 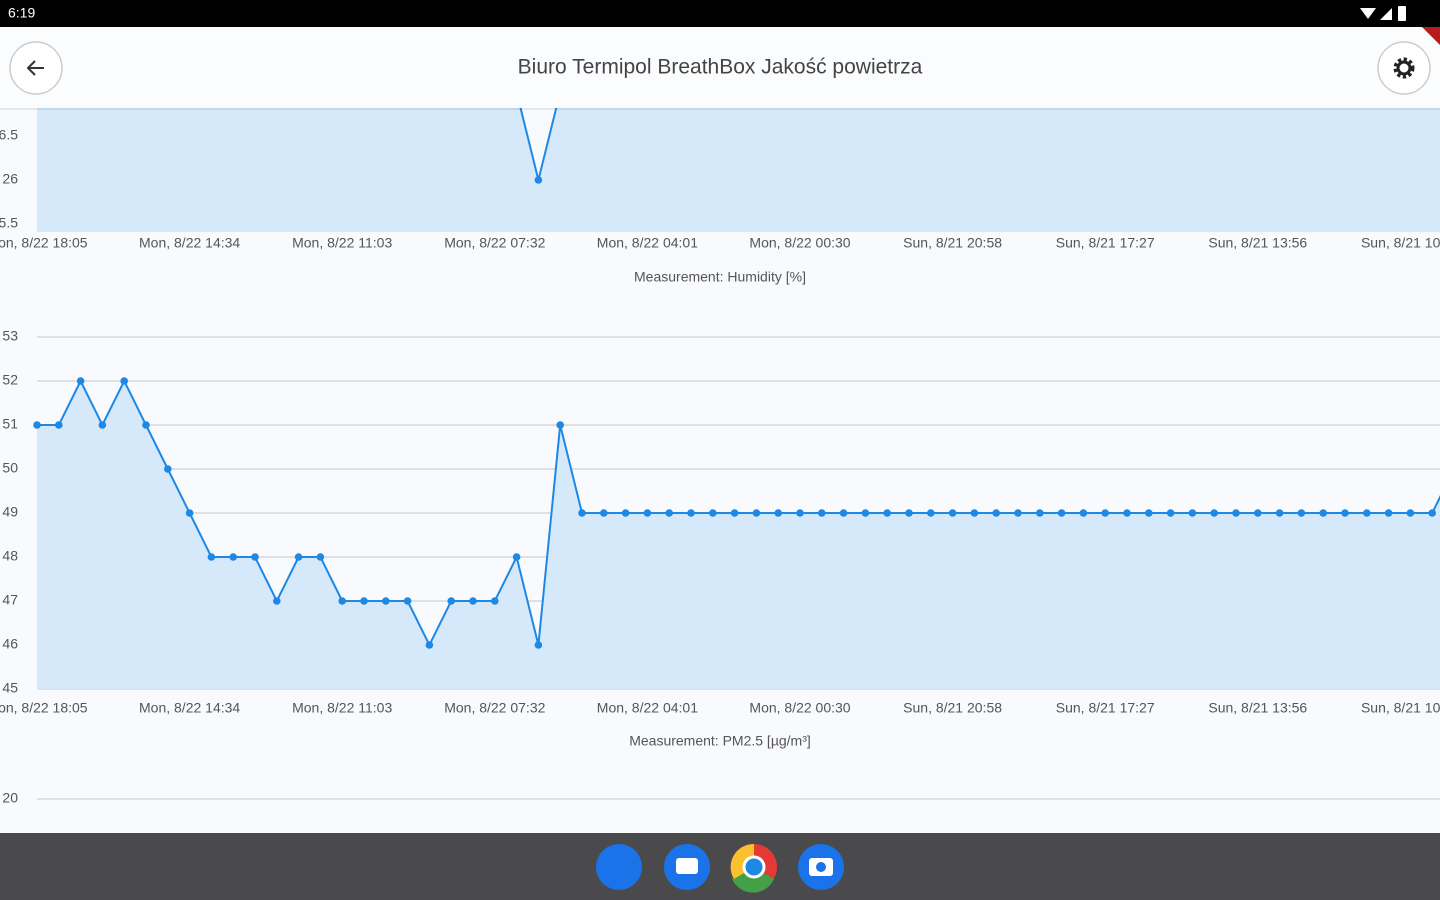 I want to click on nav-bar, so click(x=720, y=866).